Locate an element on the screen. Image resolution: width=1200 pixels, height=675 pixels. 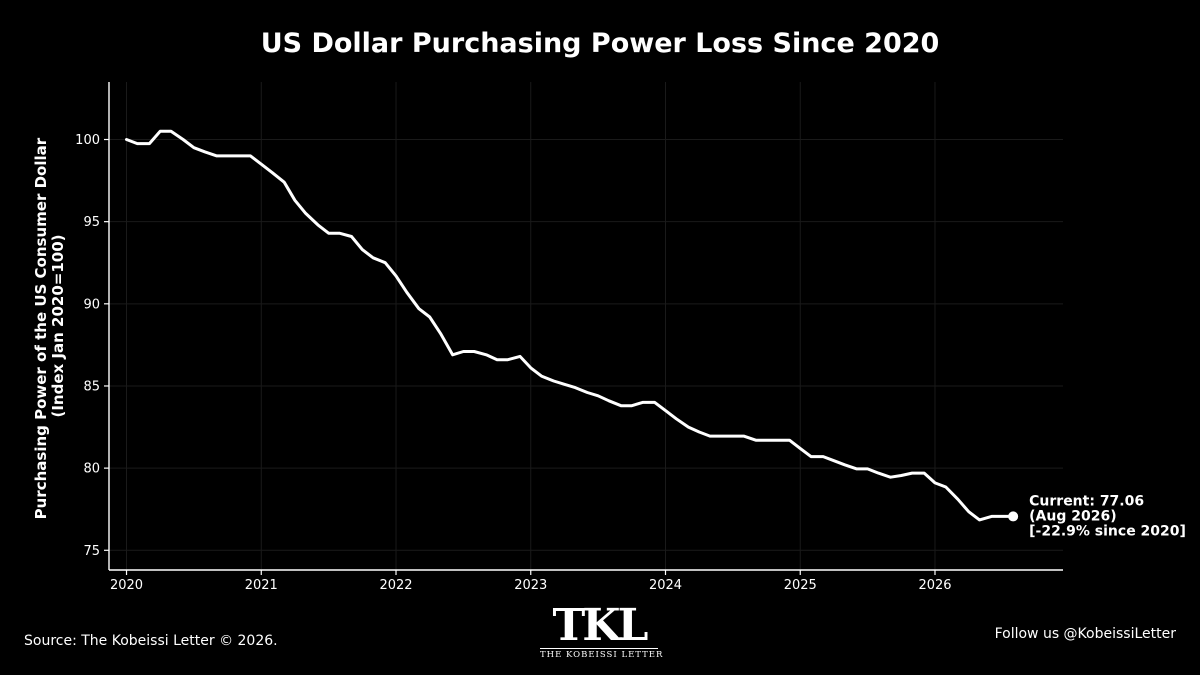
follow-us-link: Follow us @KobeissiLetter is located at coordinates (1085, 634).